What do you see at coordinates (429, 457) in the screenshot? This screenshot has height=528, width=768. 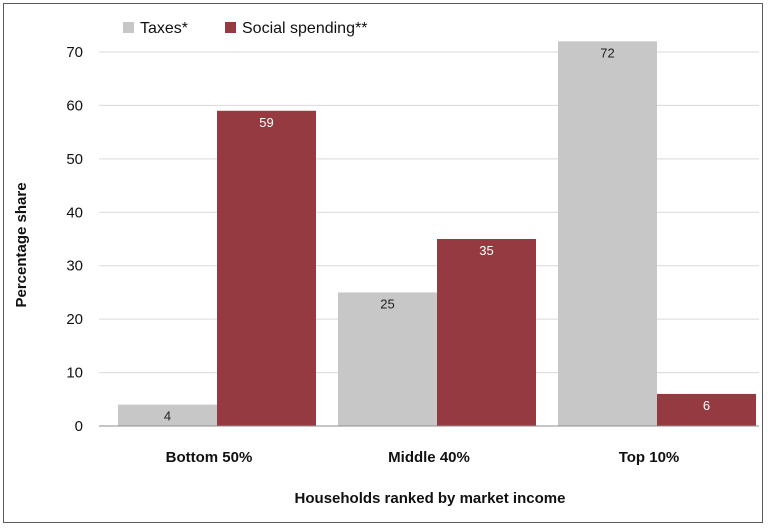 I see `x-tick-label: Middle 40%` at bounding box center [429, 457].